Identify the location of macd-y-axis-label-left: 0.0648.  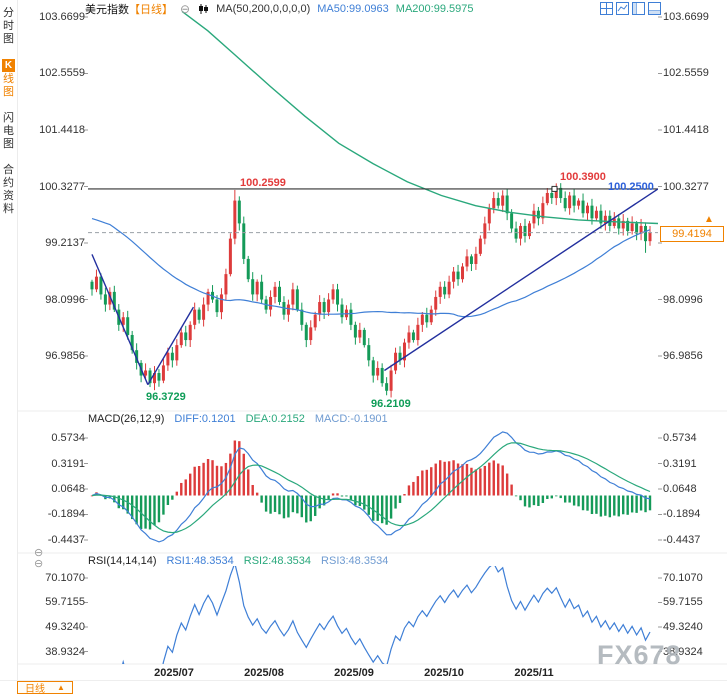
(68, 489).